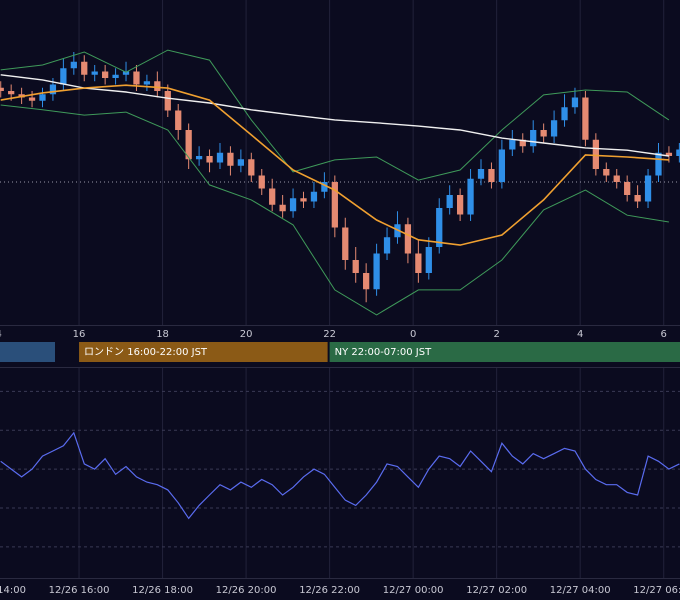 This screenshot has height=600, width=680. I want to click on x-tick-label: 12/26 22:00, so click(329, 590).